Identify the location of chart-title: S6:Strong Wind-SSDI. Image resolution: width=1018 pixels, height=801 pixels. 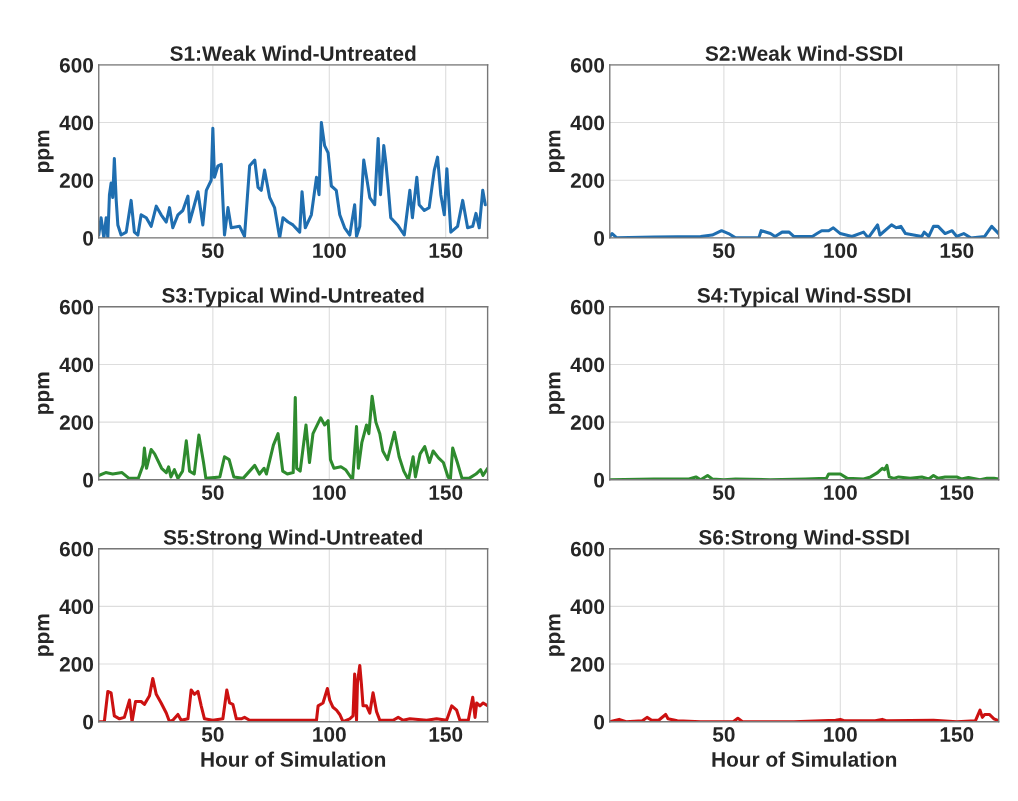
(804, 539).